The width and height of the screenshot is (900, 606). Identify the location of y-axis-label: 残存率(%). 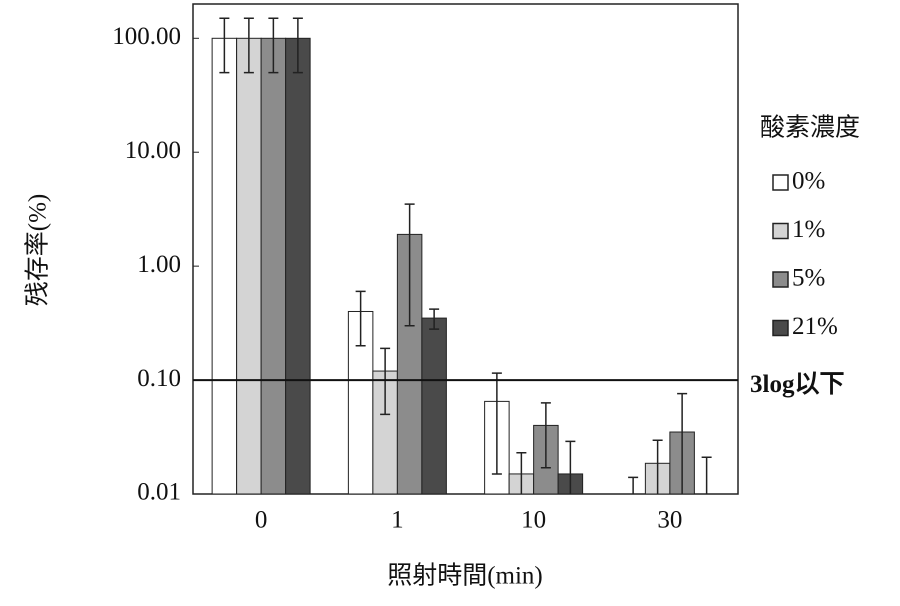
(38, 250).